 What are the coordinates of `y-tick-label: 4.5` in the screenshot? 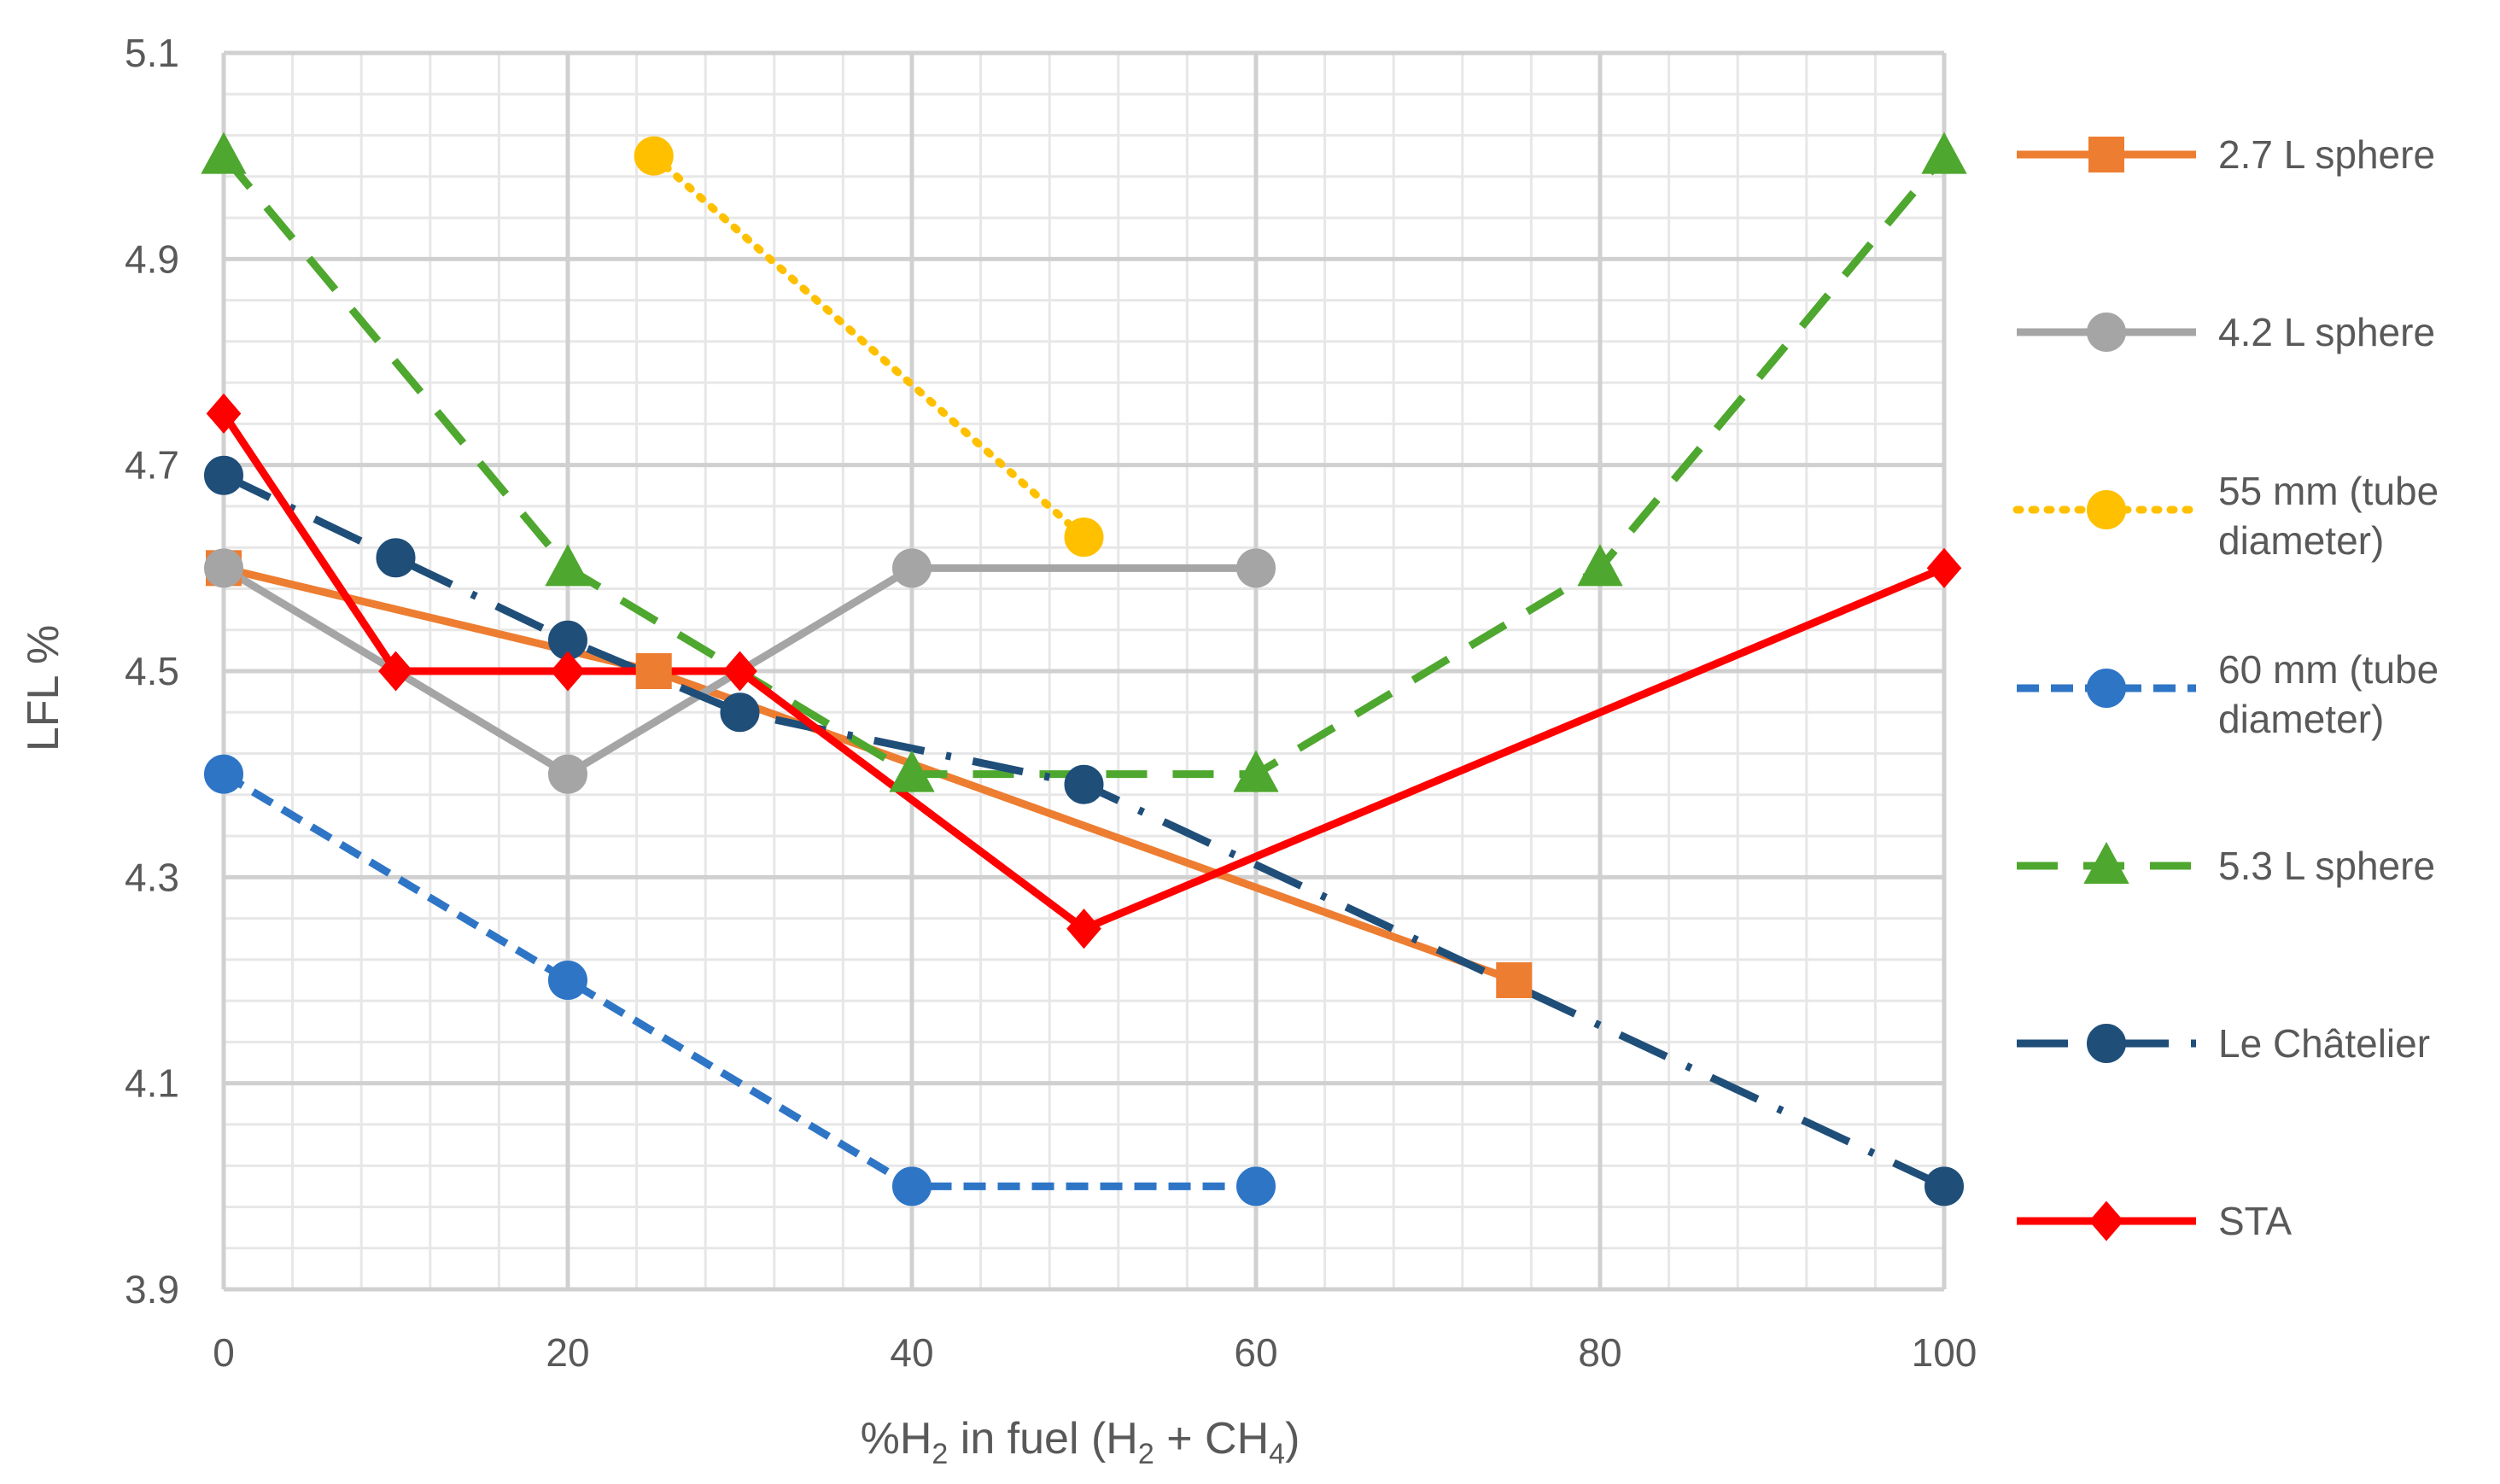 It's located at (152, 671).